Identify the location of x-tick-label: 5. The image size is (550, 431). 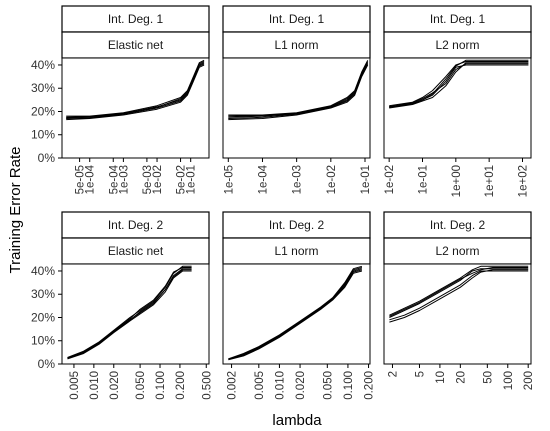
(420, 374).